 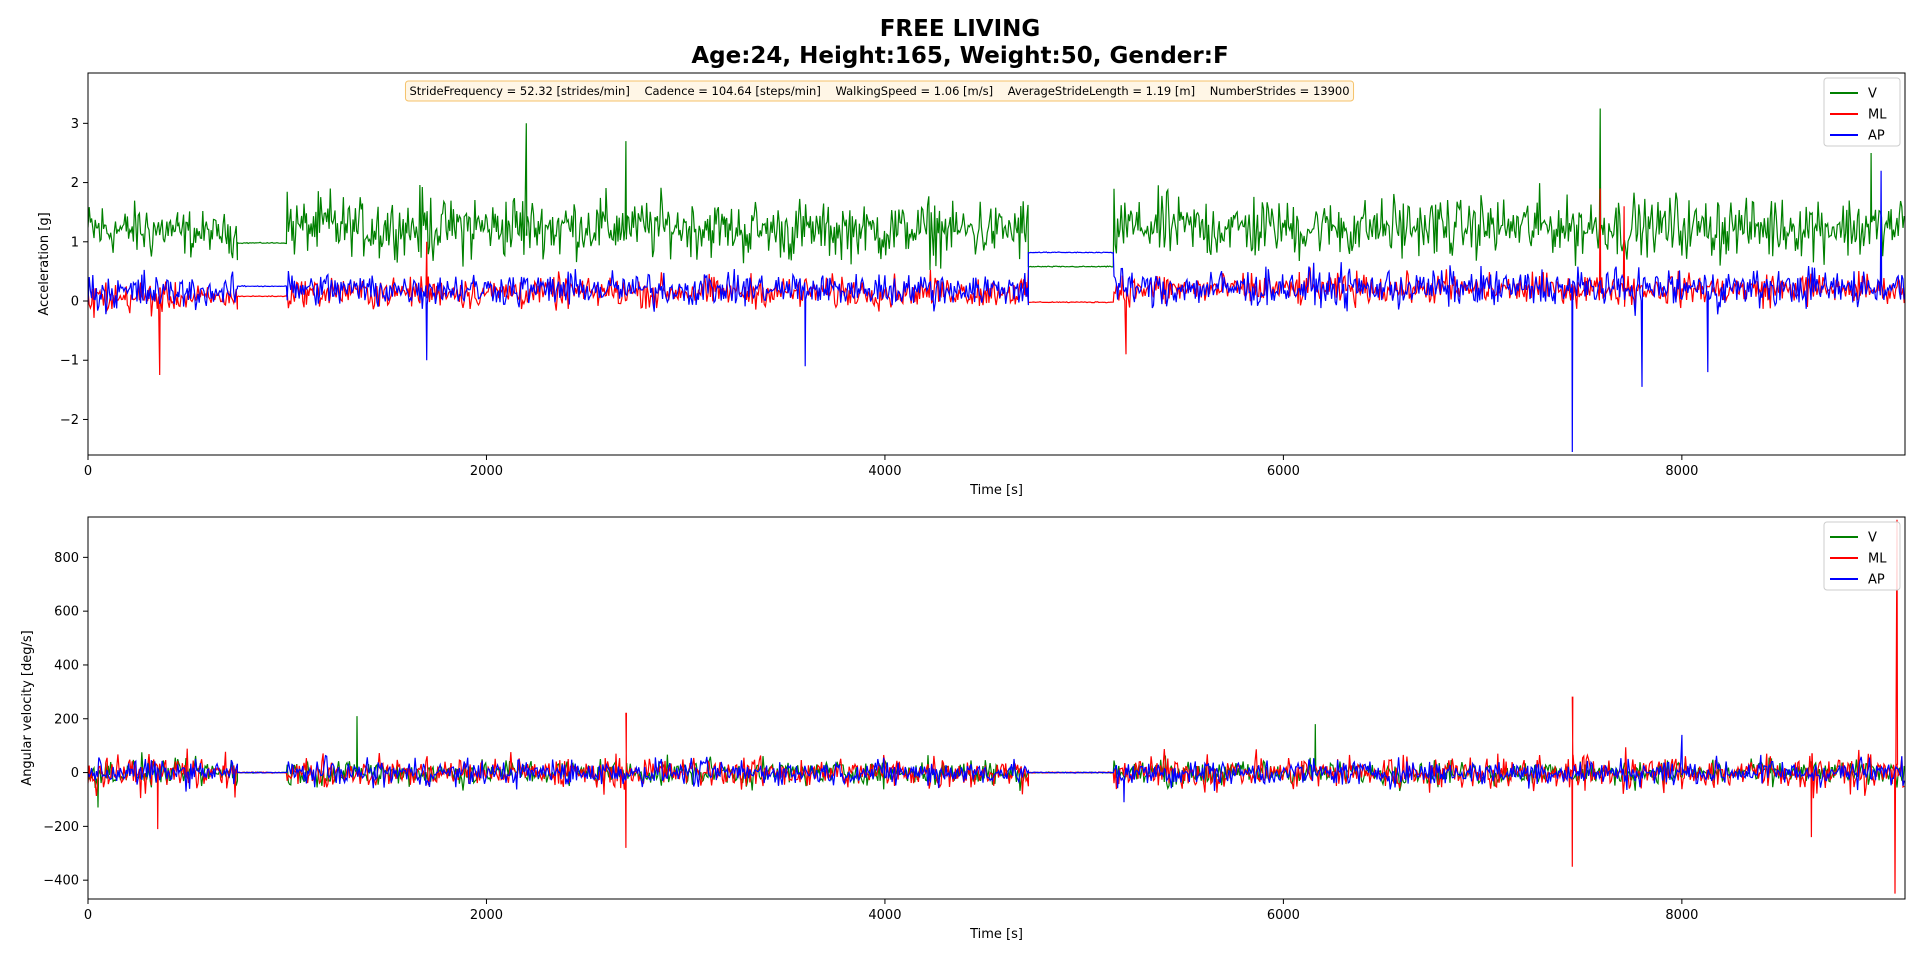 I want to click on metrics-box, so click(x=879, y=91).